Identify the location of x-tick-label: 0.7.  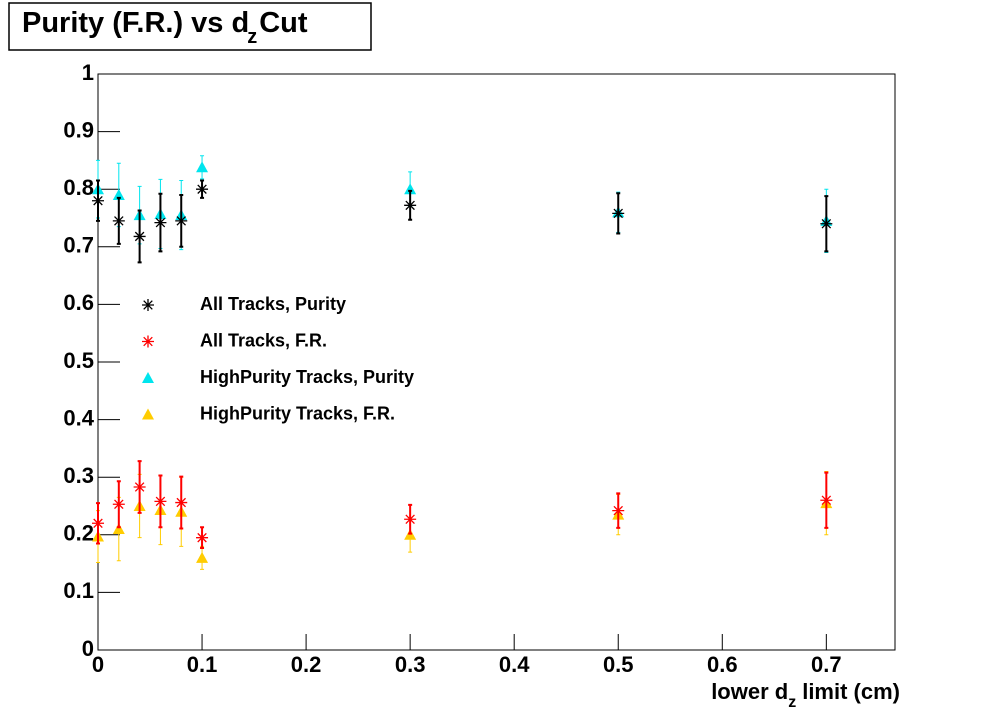
(826, 664).